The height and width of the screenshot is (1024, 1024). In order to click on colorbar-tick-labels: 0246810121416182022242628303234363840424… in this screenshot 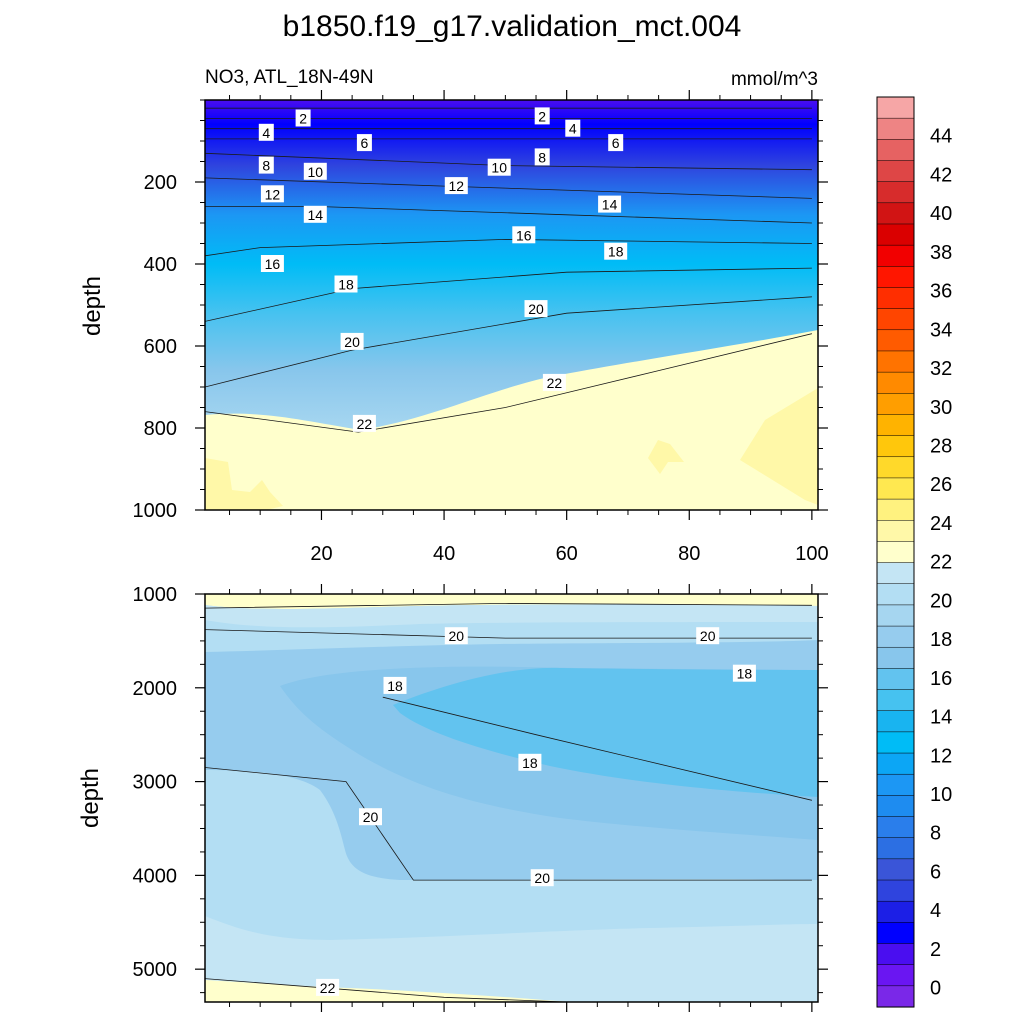, I will do `click(941, 563)`.